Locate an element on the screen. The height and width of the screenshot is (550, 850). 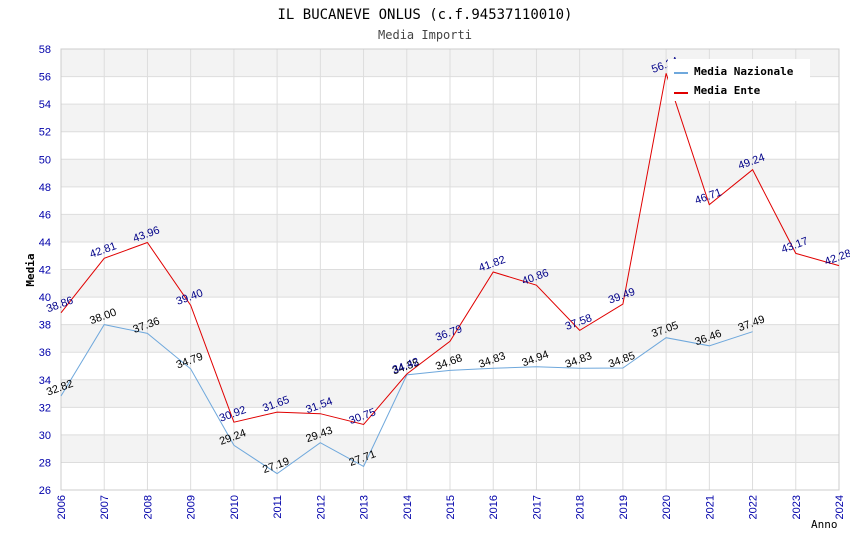
x-tick-label: 2011 is located at coordinates (278, 507).